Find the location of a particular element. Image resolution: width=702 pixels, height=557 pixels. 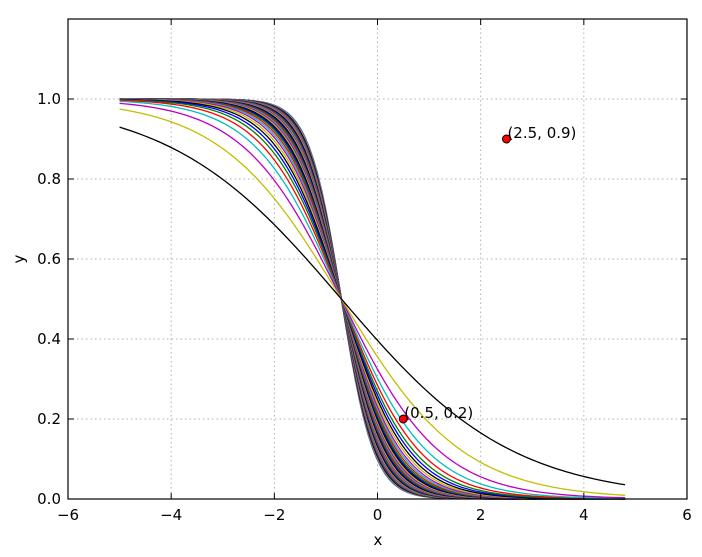

x-tick-label: −4 is located at coordinates (171, 515).